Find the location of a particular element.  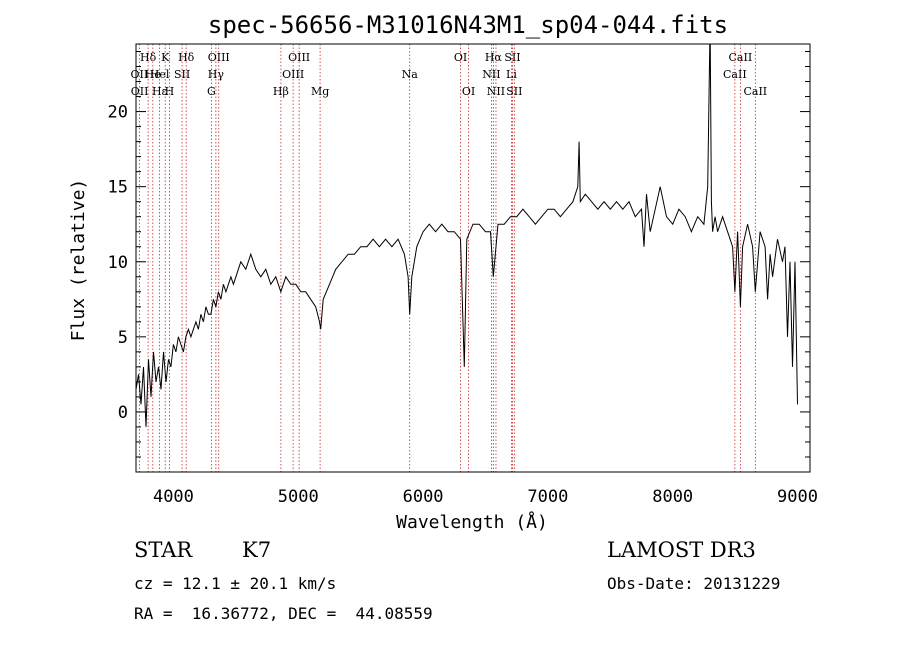

y-tick-label: 5 is located at coordinates (123, 338).